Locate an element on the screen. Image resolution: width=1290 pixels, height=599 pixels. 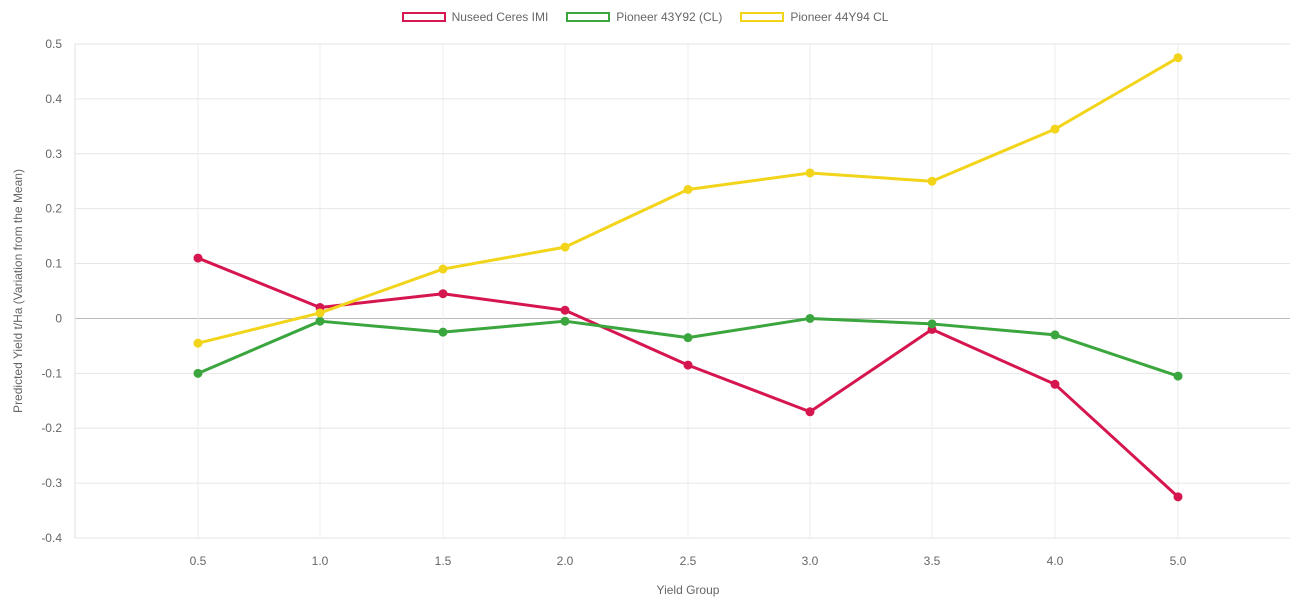
legend-item-pioneer-43y92: Pioneer 43Y92 (CL) is located at coordinates (644, 17).